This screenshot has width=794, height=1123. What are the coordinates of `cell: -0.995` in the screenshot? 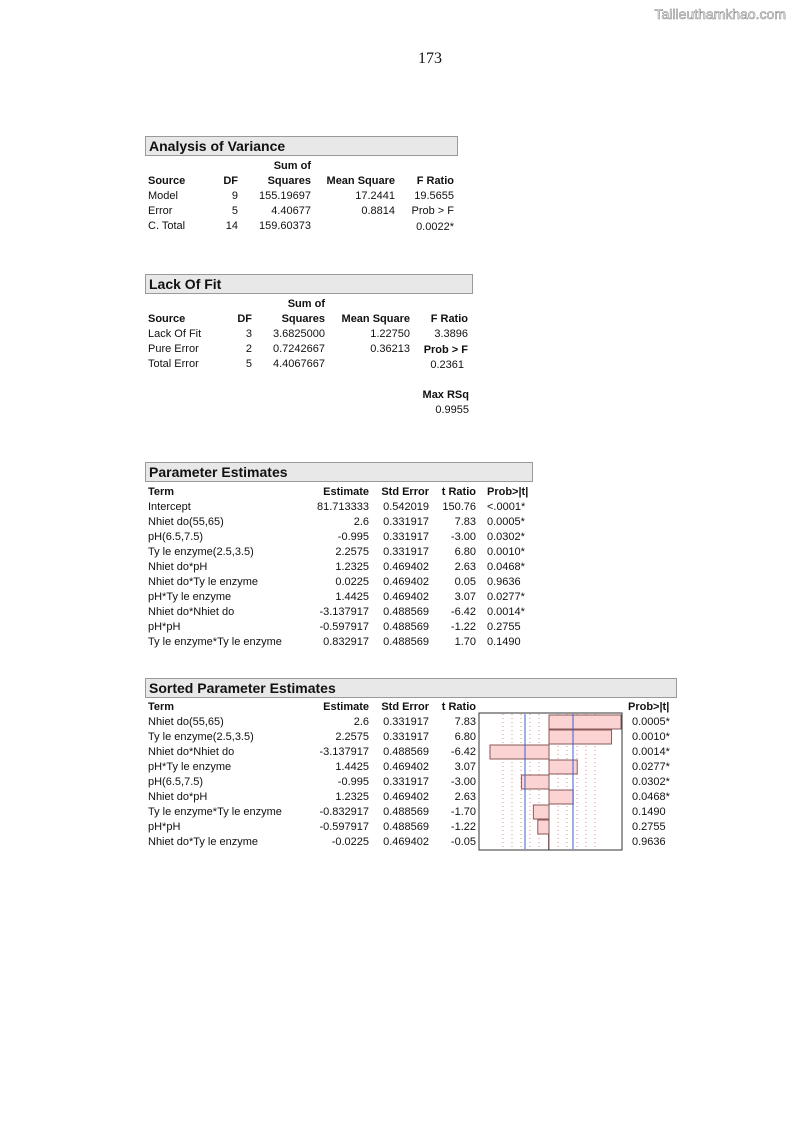 It's located at (353, 537).